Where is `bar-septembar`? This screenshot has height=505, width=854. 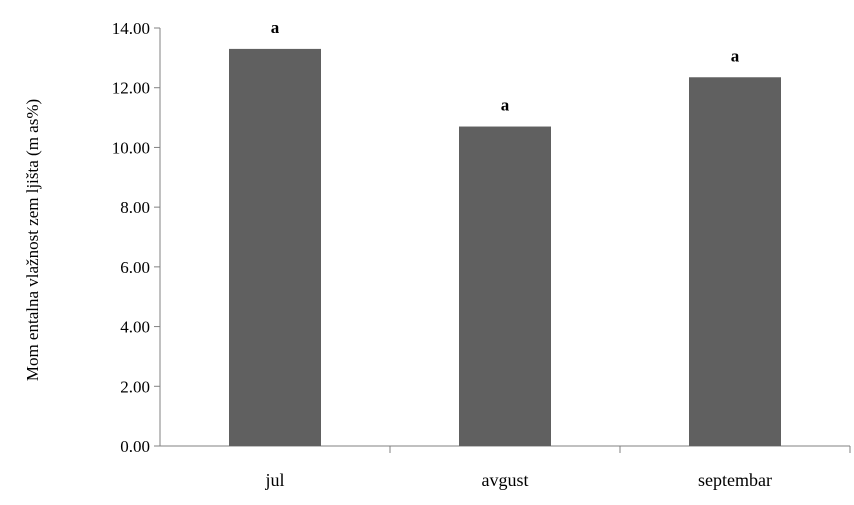
bar-septembar is located at coordinates (735, 261).